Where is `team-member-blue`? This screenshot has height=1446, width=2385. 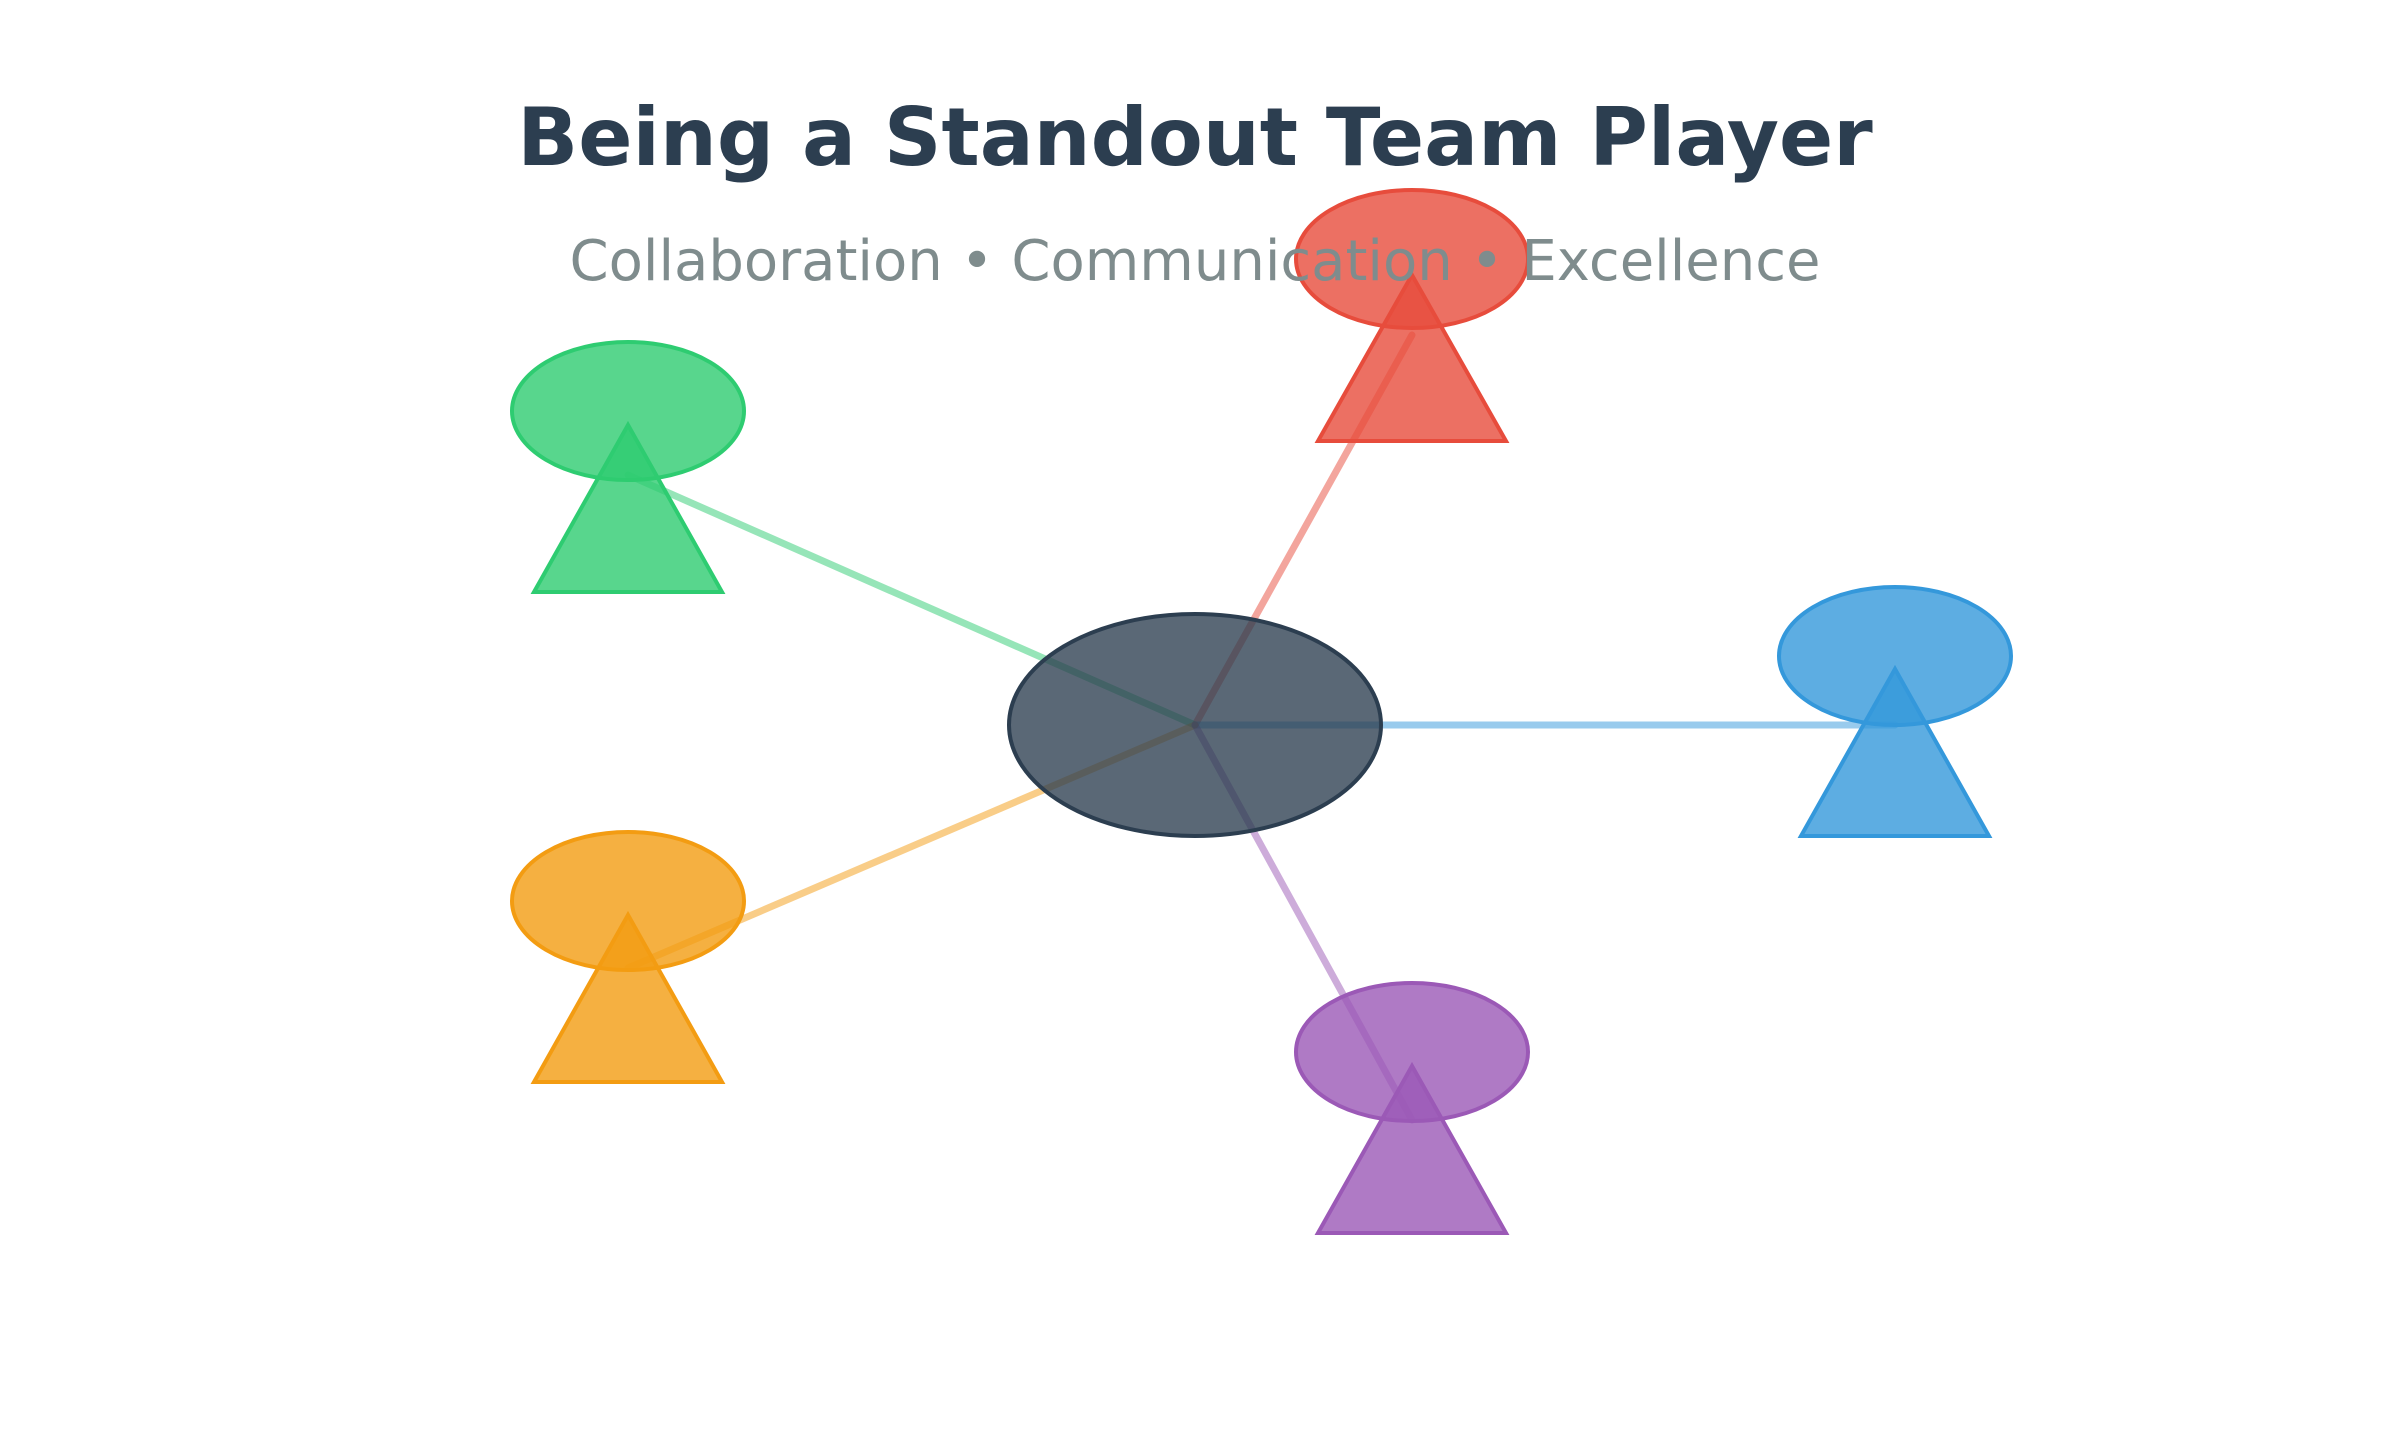
team-member-blue is located at coordinates (1895, 711).